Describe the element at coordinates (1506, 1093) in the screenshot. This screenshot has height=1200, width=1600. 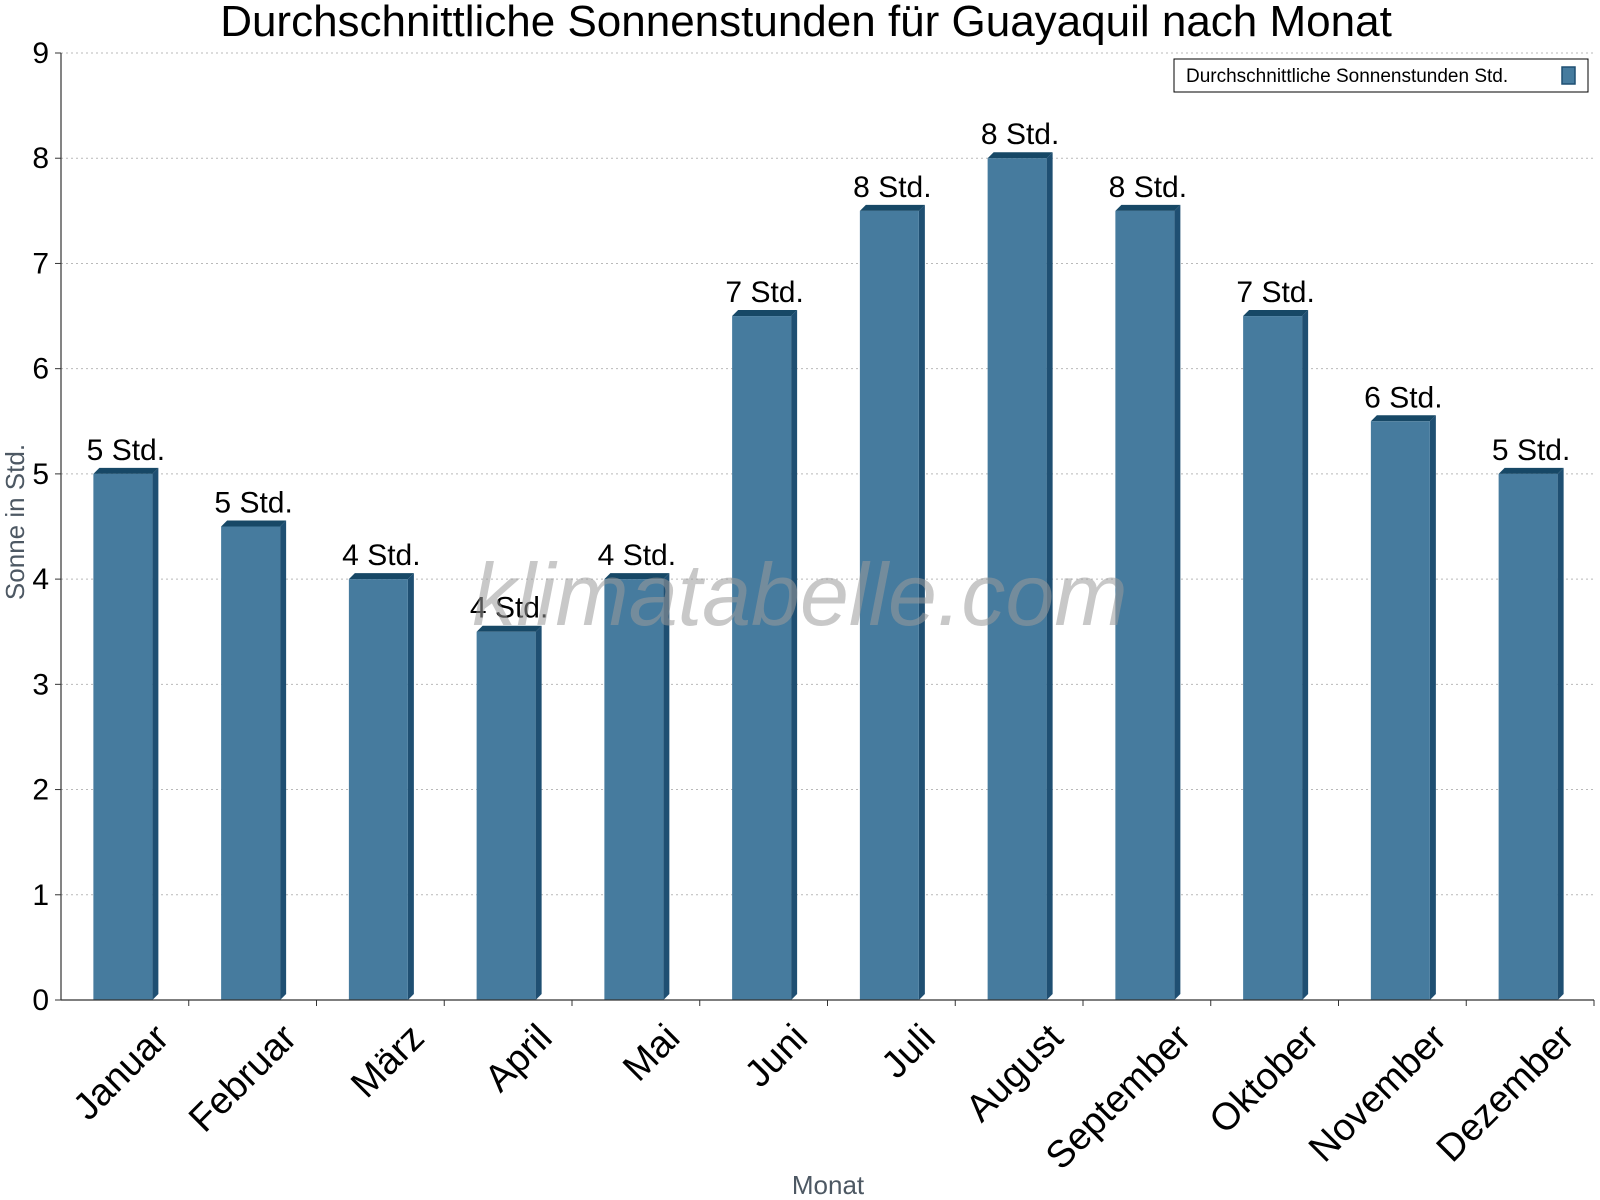
I see `x-tick-label: Dezember` at that location.